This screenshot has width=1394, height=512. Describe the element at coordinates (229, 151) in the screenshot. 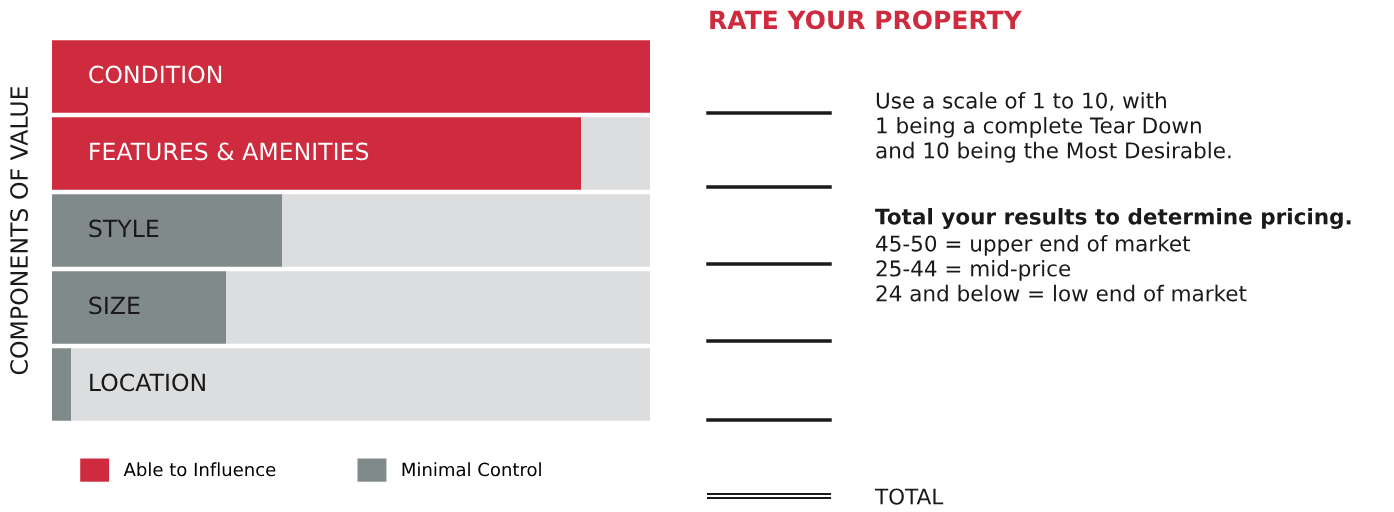

I see `y-tick-label: FEATURES & AMENITIES` at that location.